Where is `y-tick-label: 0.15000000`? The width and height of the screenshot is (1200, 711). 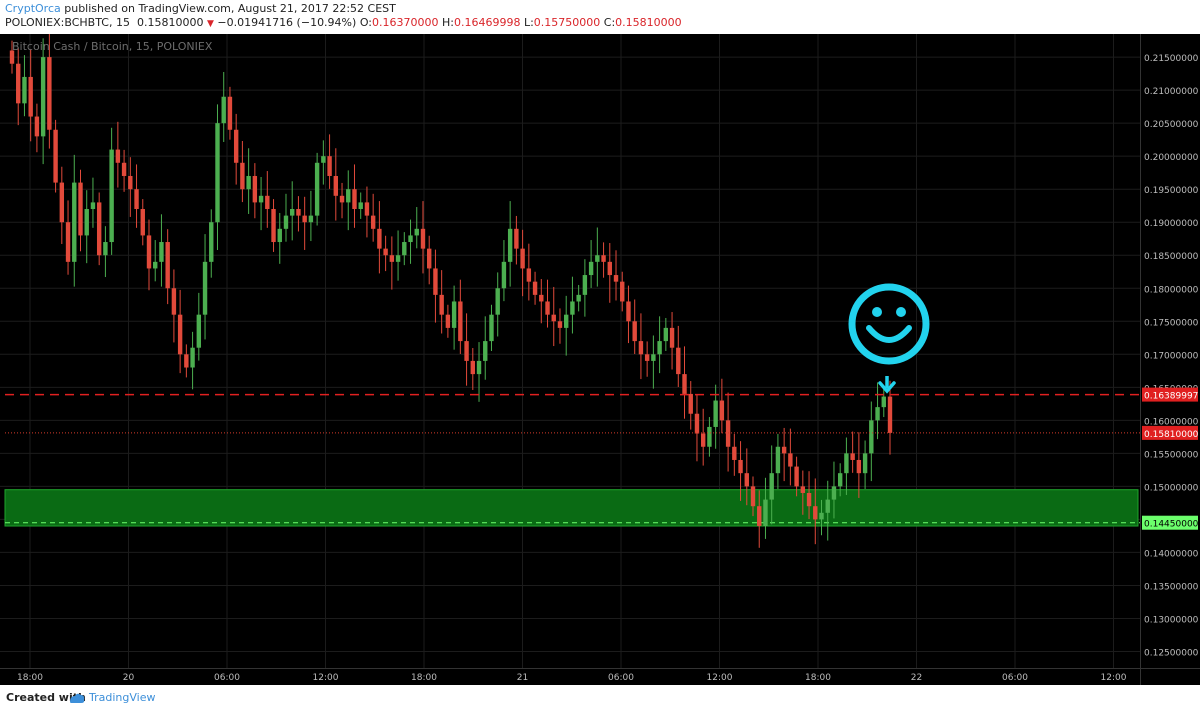
y-tick-label: 0.15000000 is located at coordinates (1171, 488).